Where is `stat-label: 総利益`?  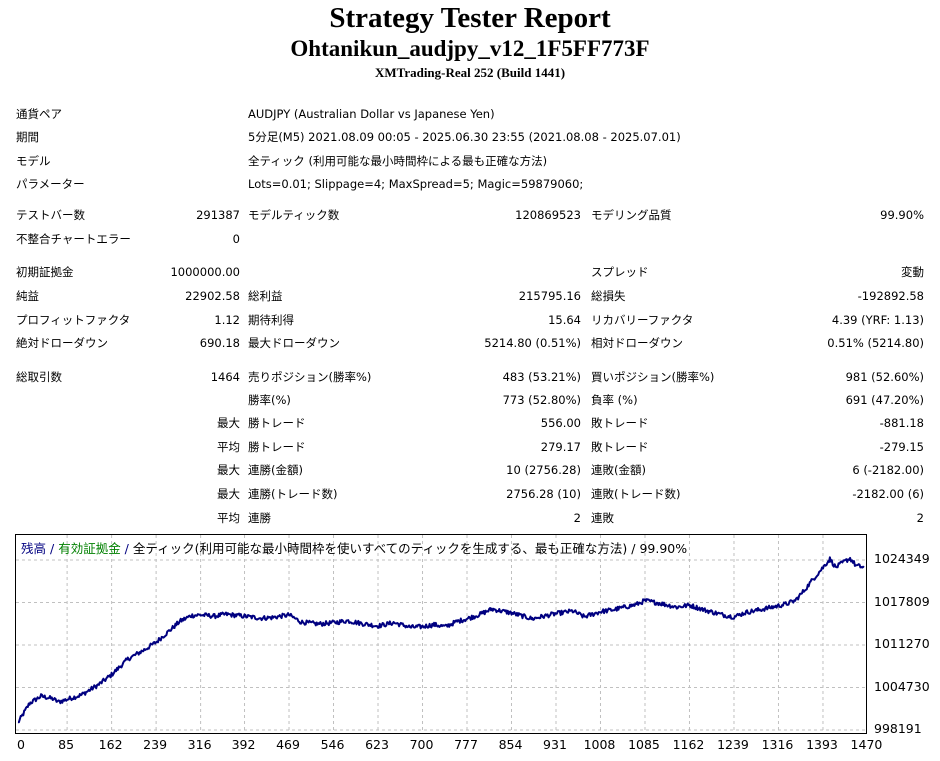 stat-label: 総利益 is located at coordinates (265, 296).